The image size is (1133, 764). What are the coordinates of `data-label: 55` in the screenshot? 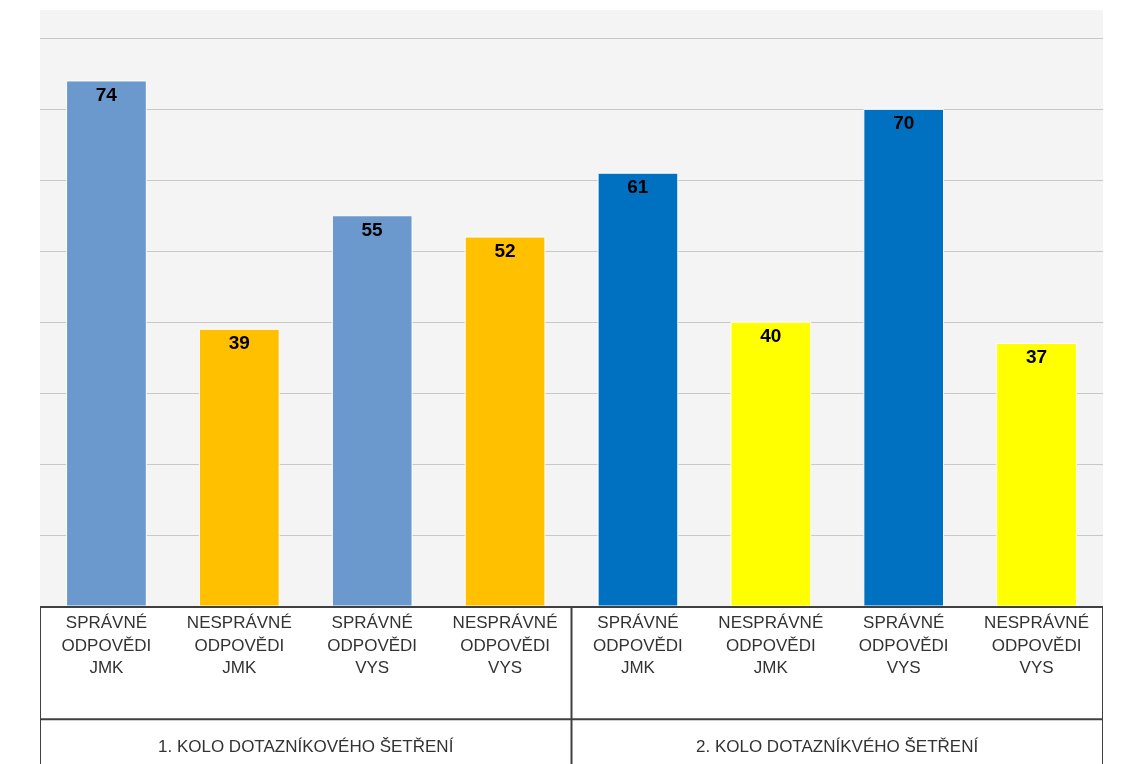 It's located at (372, 229).